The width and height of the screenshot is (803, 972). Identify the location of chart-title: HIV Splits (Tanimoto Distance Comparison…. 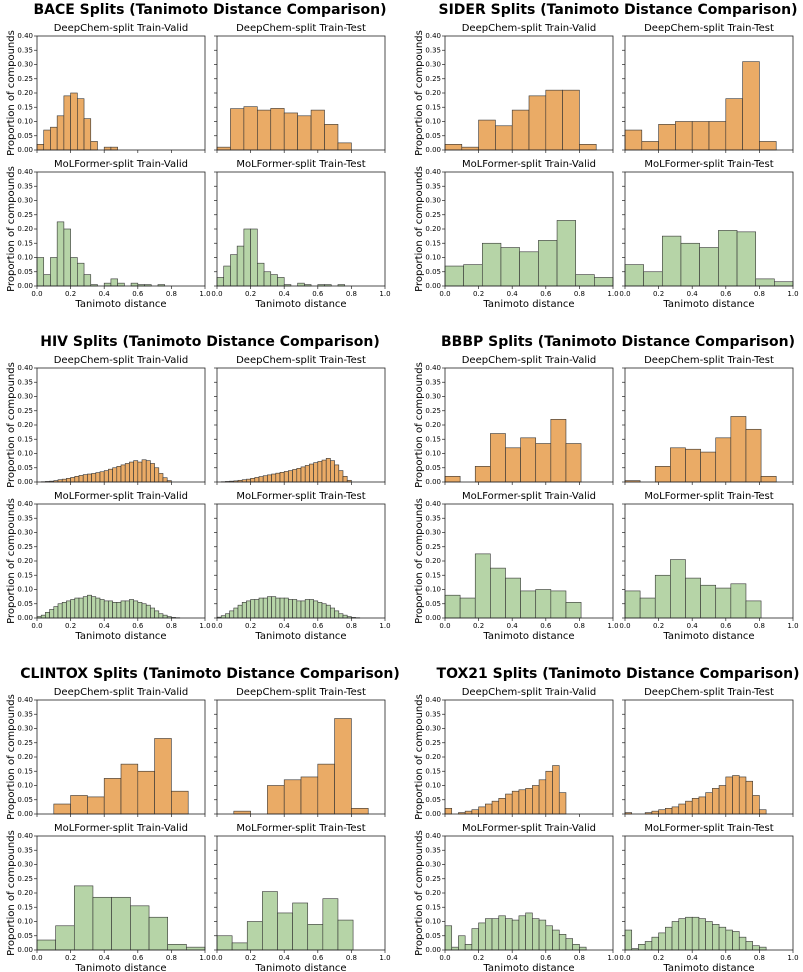
(209, 342).